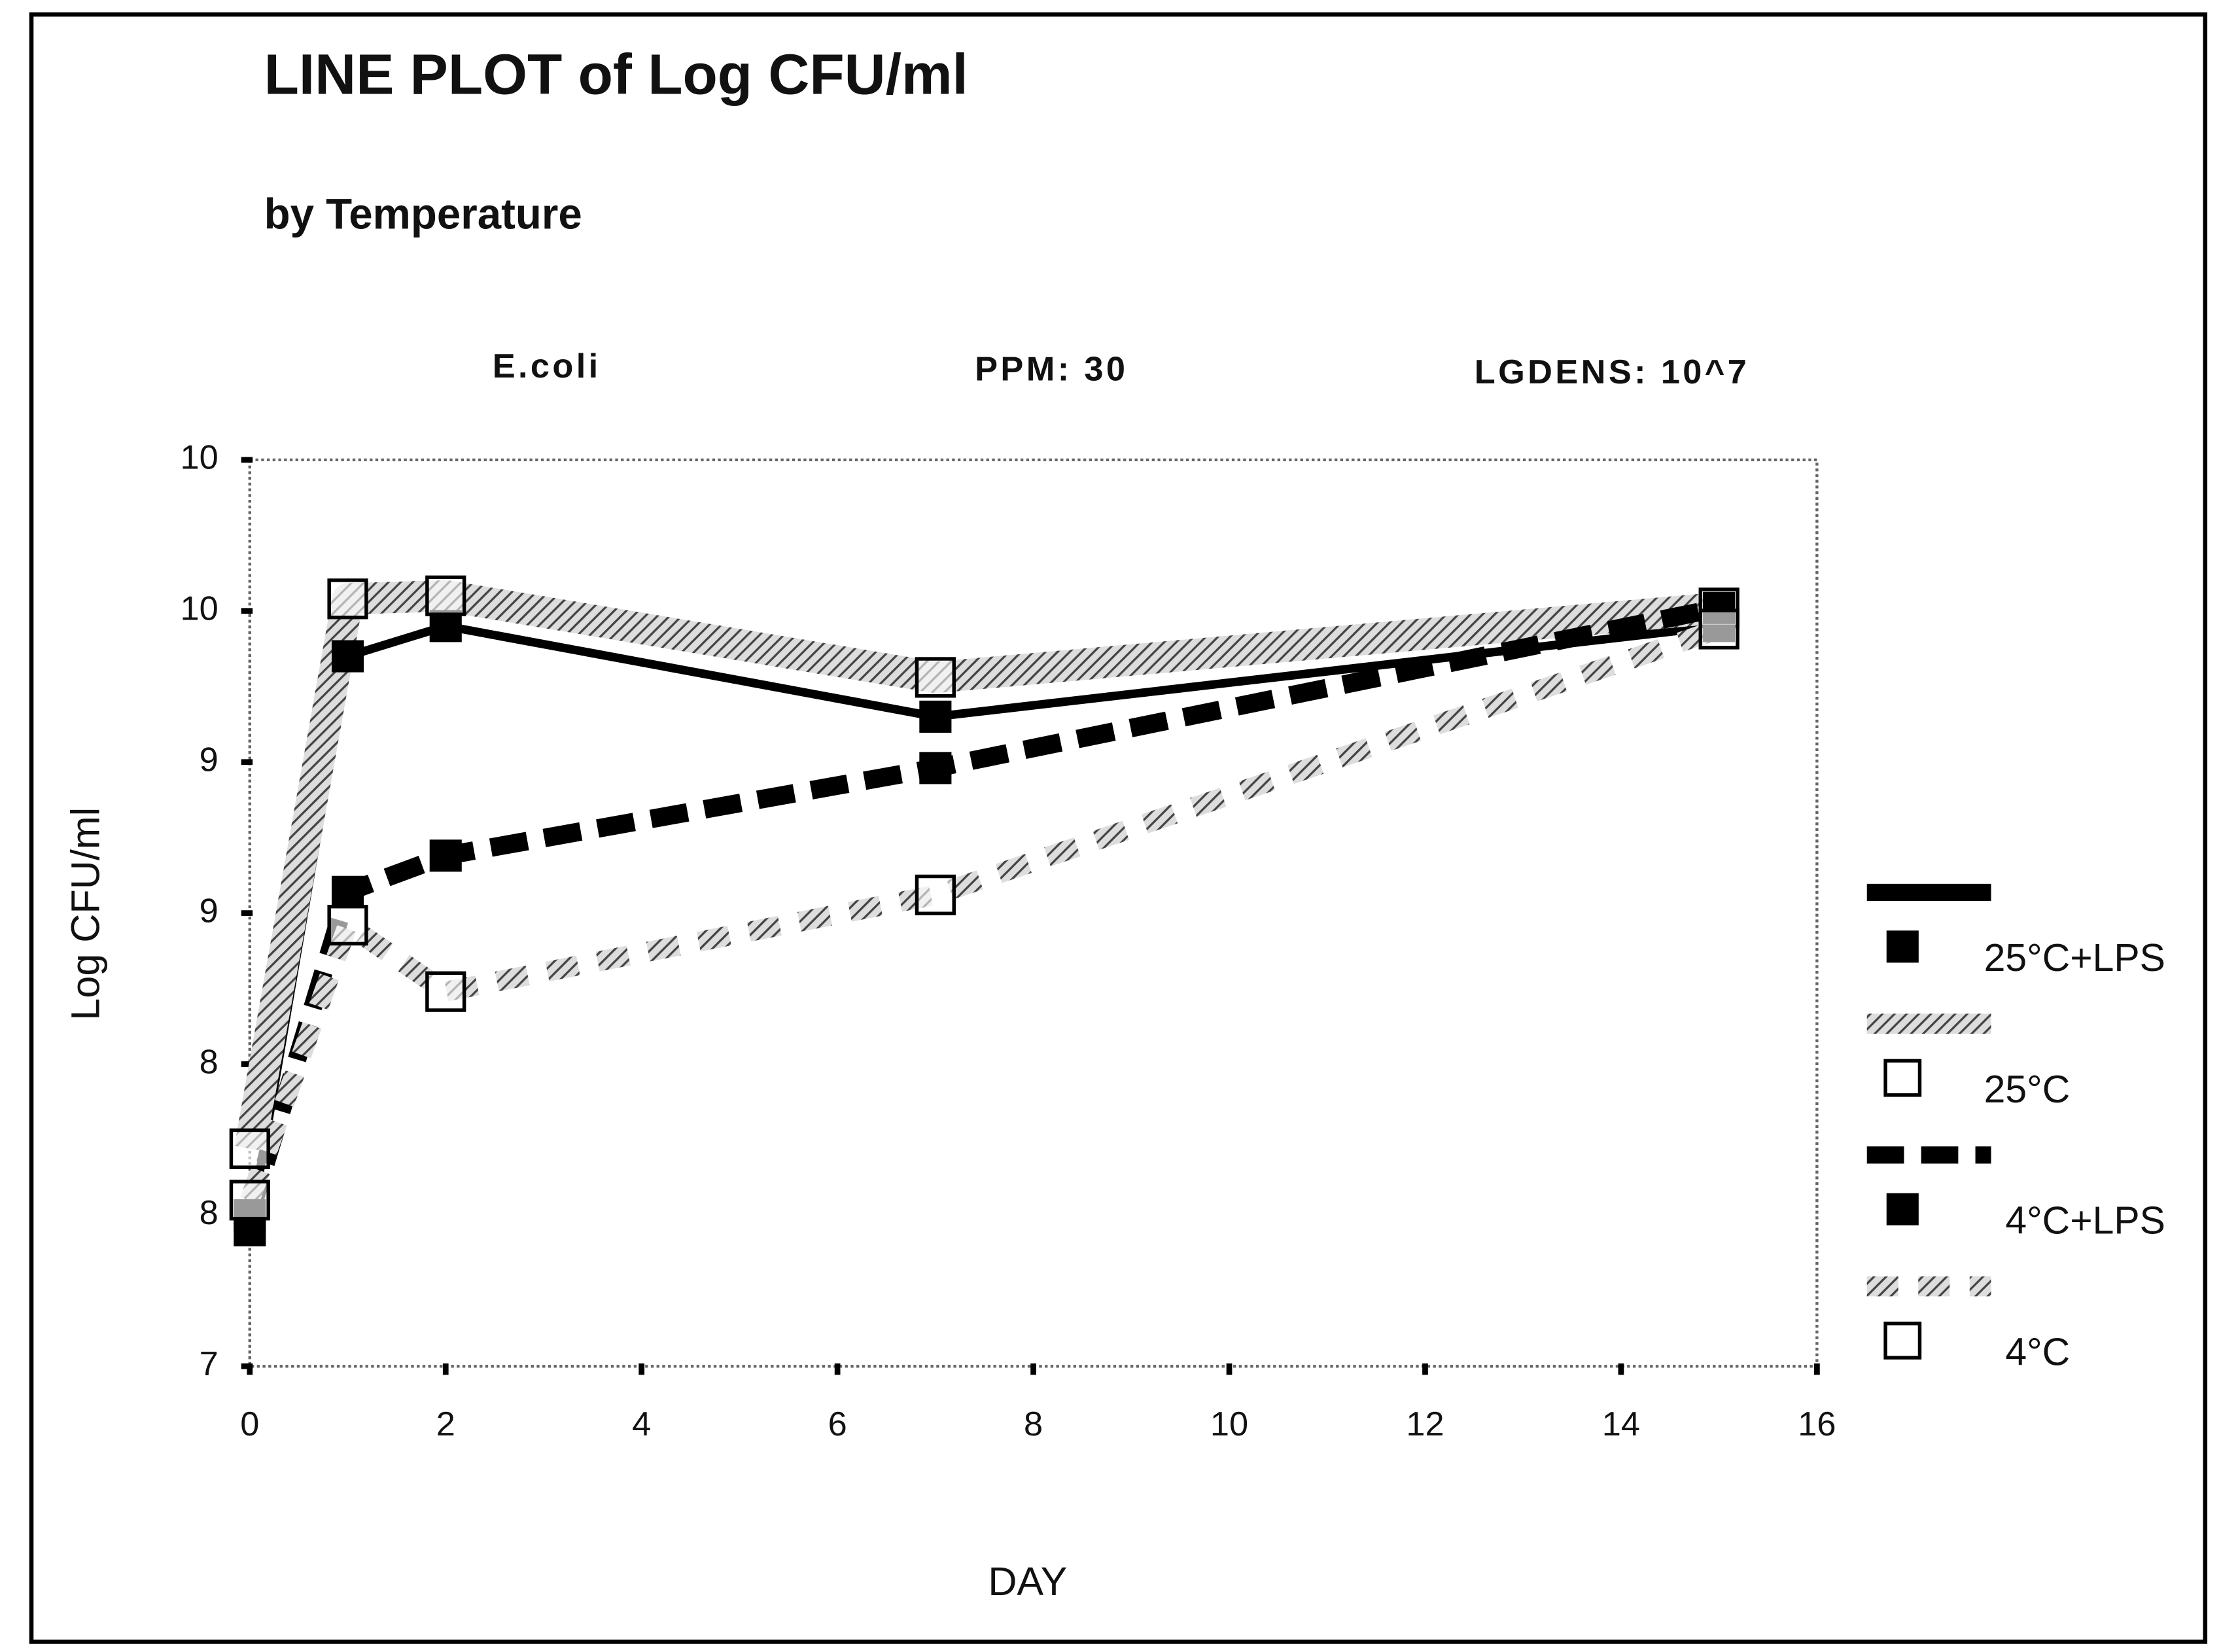 The width and height of the screenshot is (2238, 1652). What do you see at coordinates (250, 1424) in the screenshot?
I see `x-tick-label: 0` at bounding box center [250, 1424].